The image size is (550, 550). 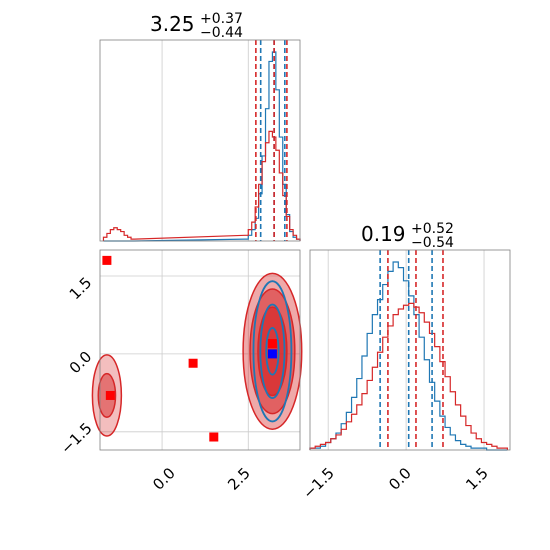 What do you see at coordinates (221, 33) in the screenshot?
I see `title-lower-error: −0.44` at bounding box center [221, 33].